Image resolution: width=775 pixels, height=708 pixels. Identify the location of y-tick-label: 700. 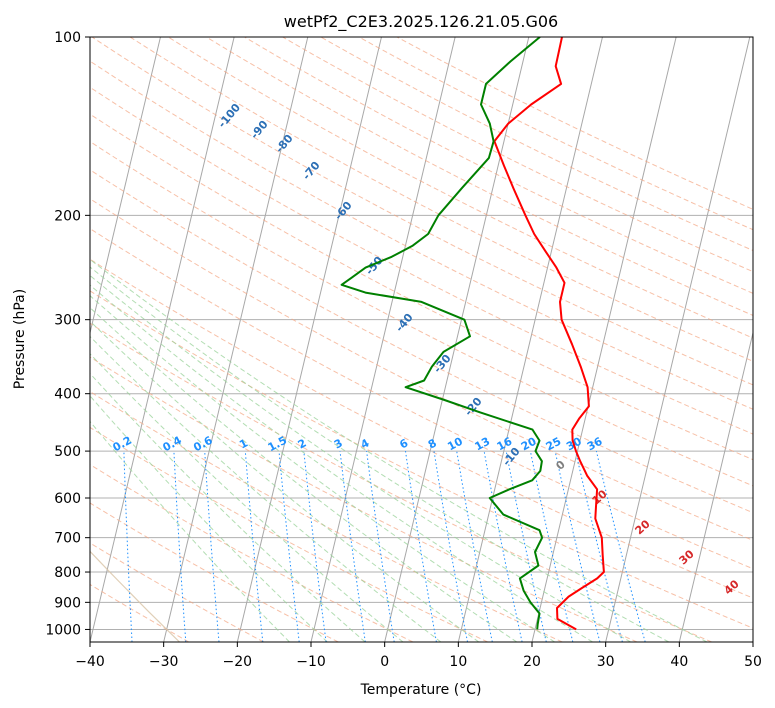
(67, 539).